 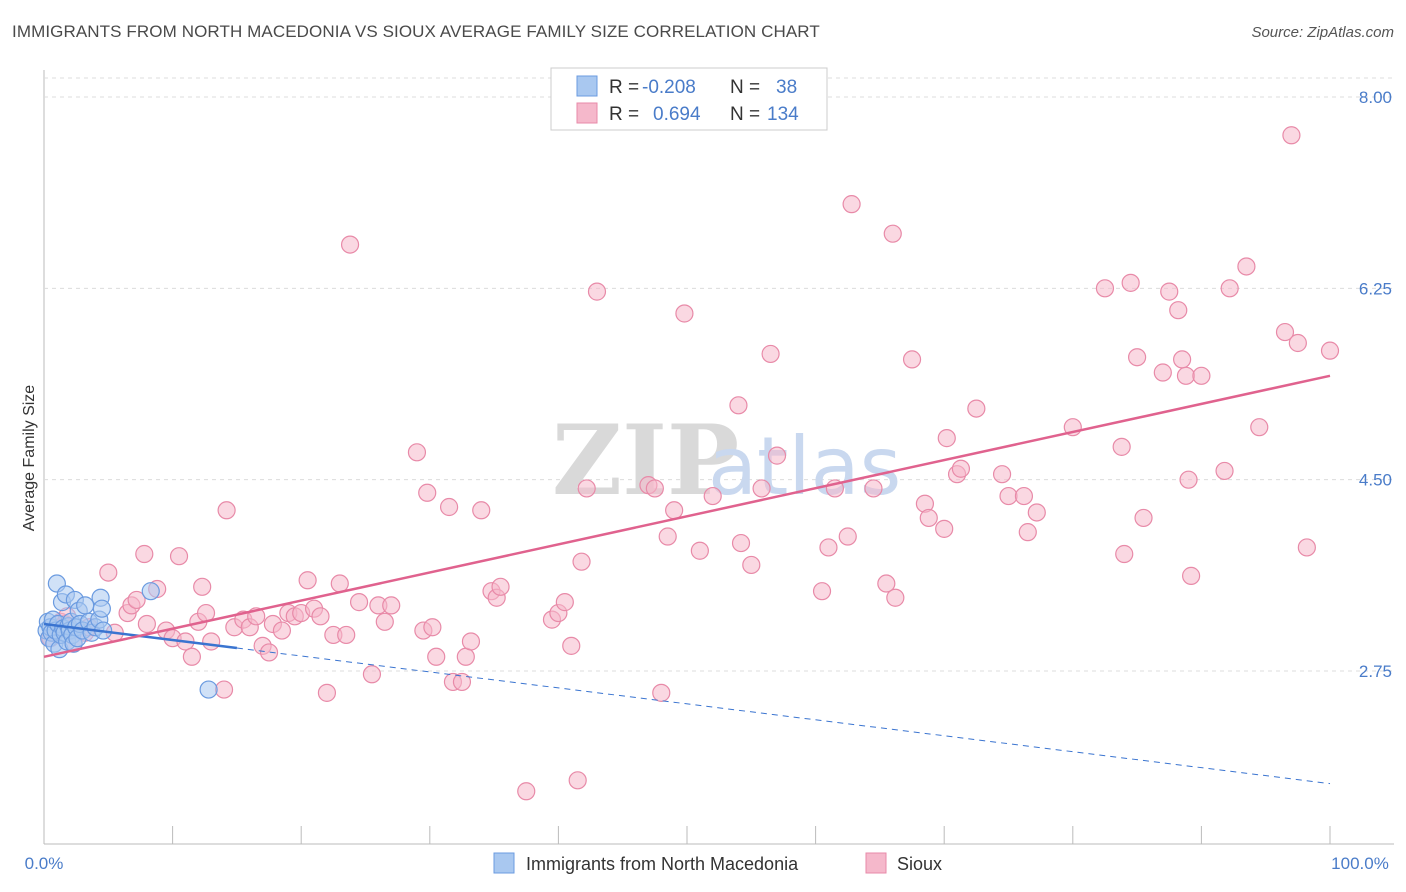 I want to click on legend-swatch-sioux, so click(x=587, y=113).